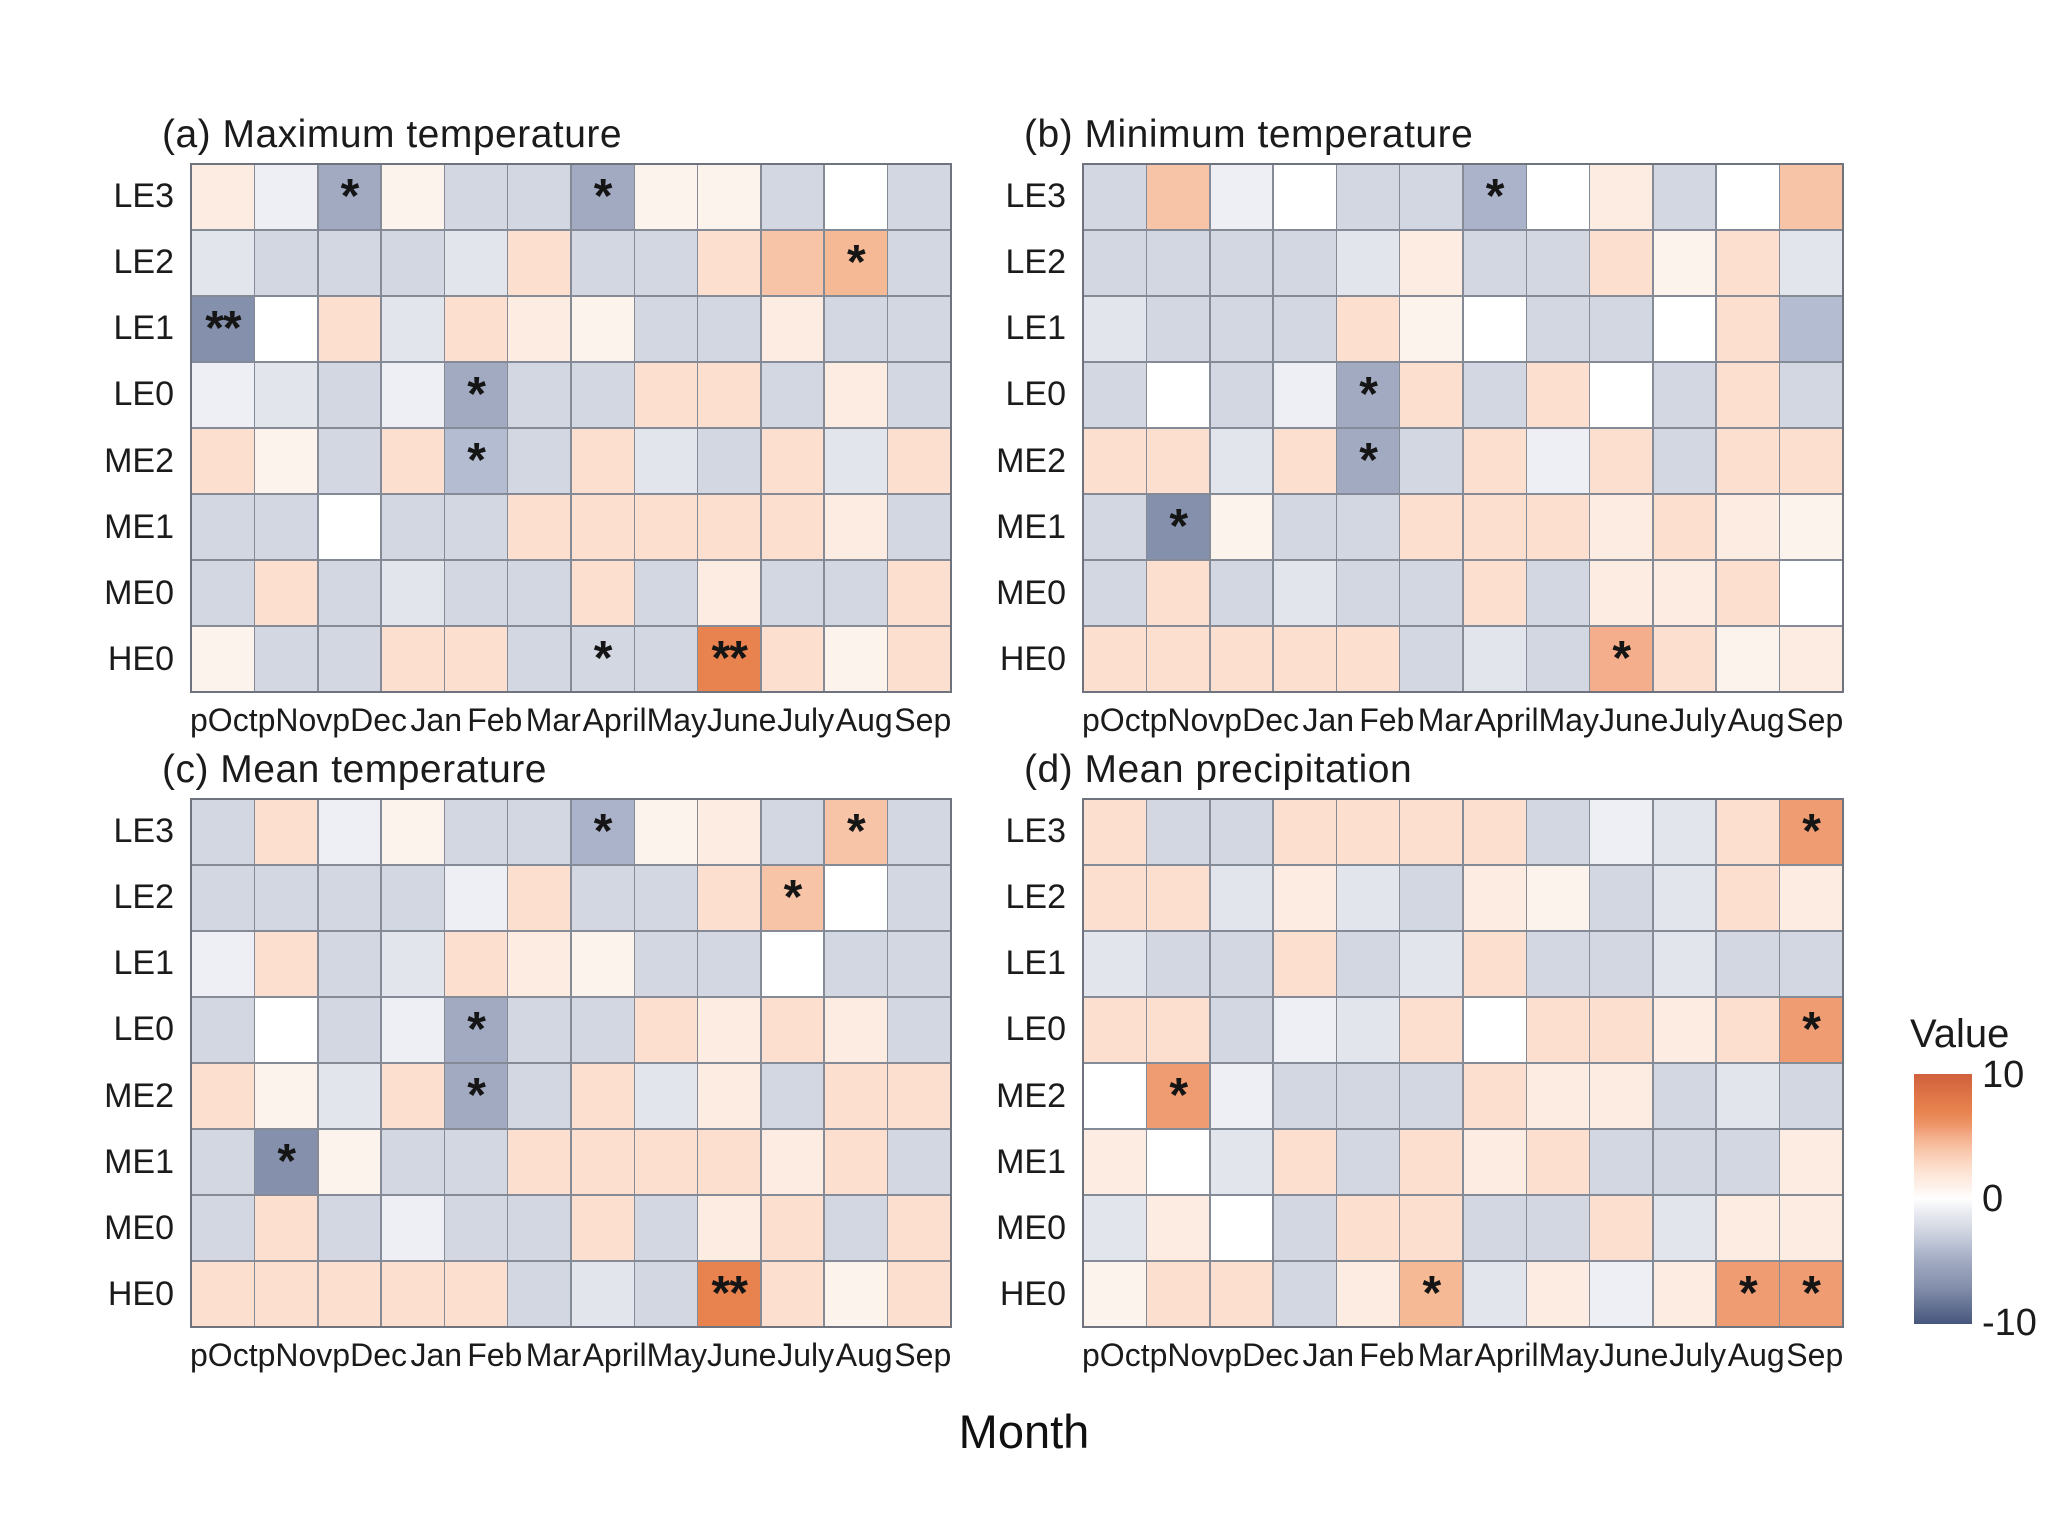  What do you see at coordinates (1039, 1063) in the screenshot?
I see `y-axis-row-labels: LE3 LE2 LE1 LE0 ME2 ME1 ME0 HE0` at bounding box center [1039, 1063].